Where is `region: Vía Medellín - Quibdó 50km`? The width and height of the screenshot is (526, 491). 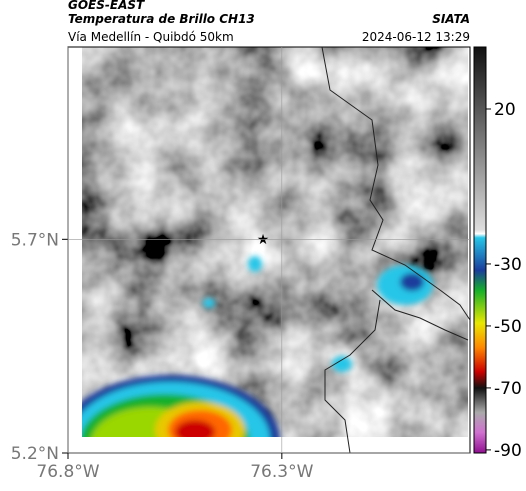 region: Vía Medellín - Quibdó 50km is located at coordinates (151, 37).